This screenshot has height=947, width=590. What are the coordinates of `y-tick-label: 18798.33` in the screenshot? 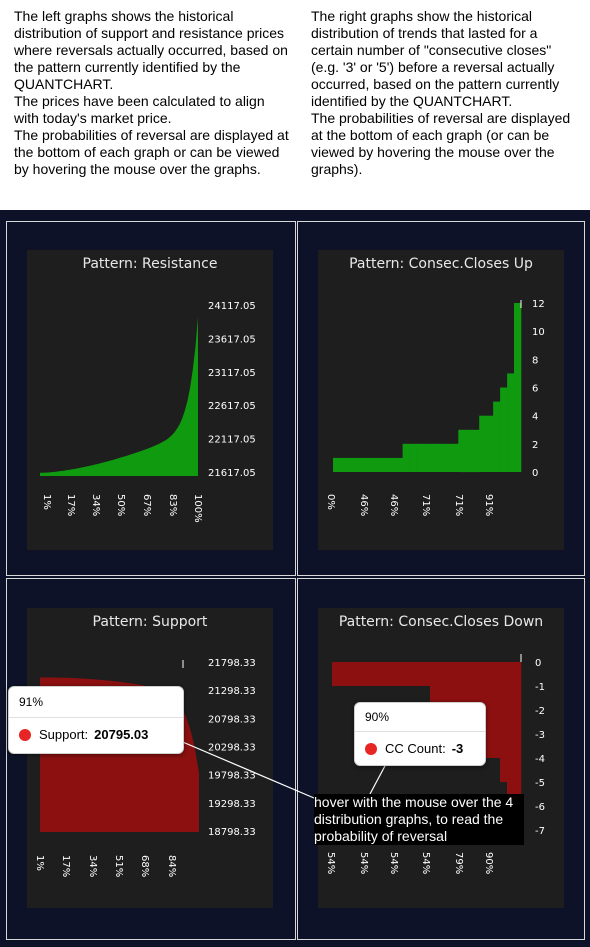 It's located at (232, 832).